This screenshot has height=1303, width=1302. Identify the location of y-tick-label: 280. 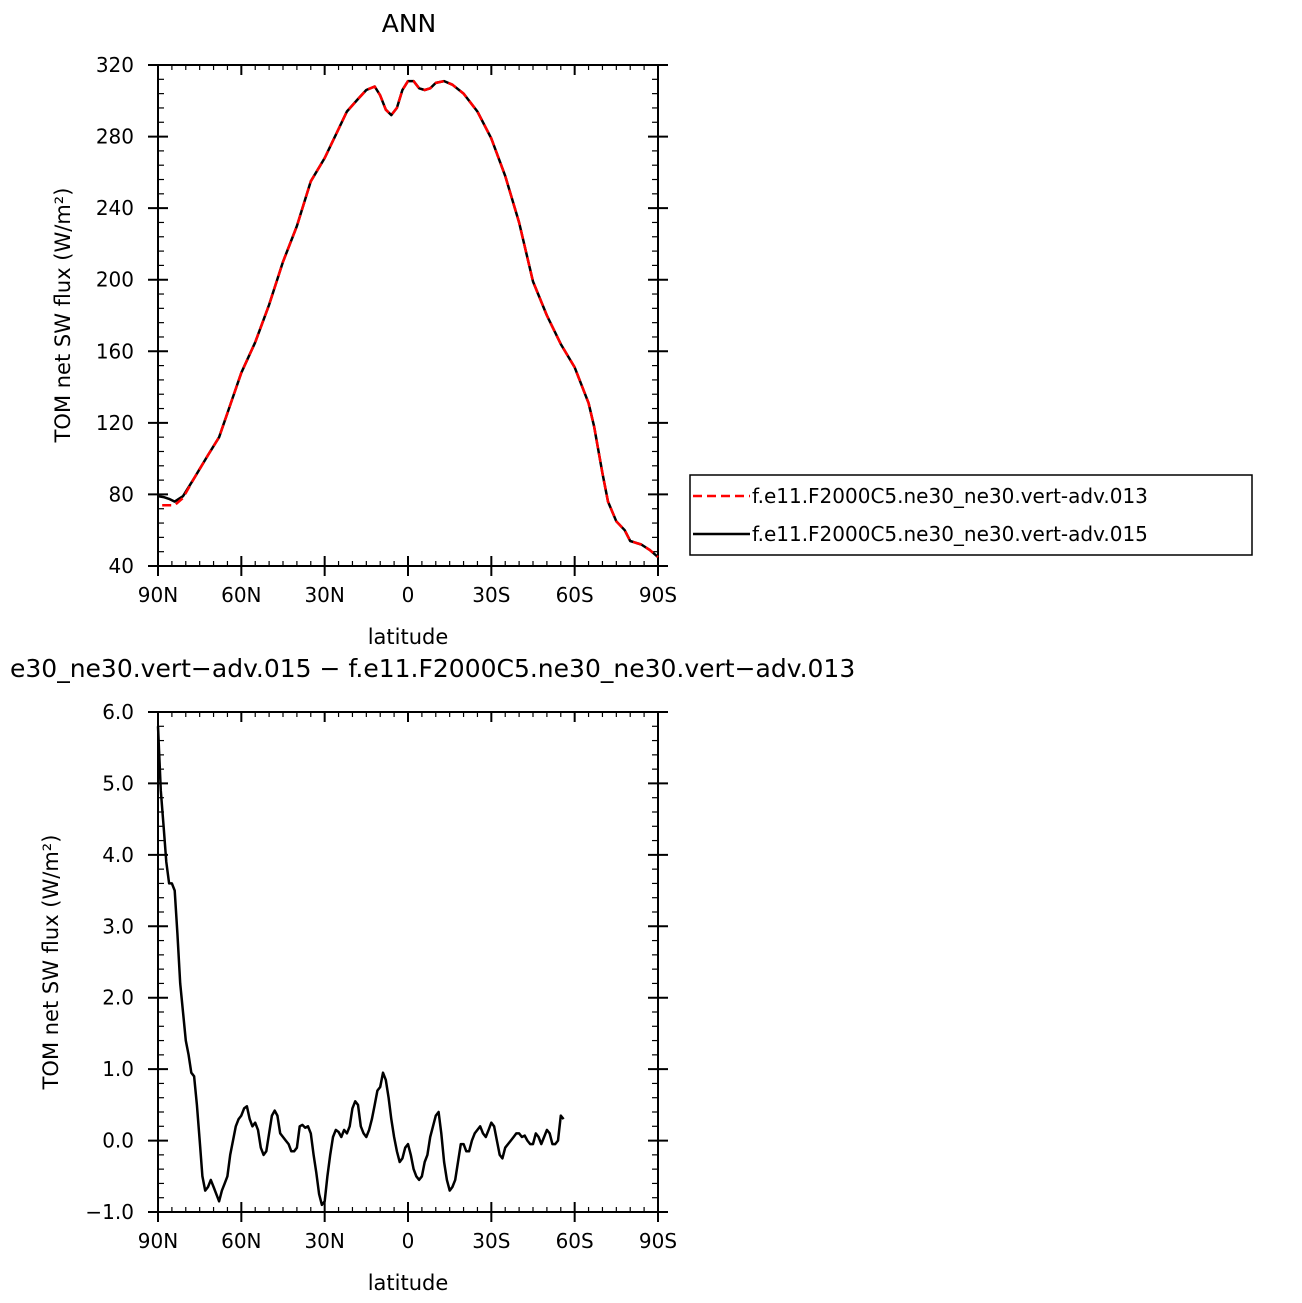
(115, 137).